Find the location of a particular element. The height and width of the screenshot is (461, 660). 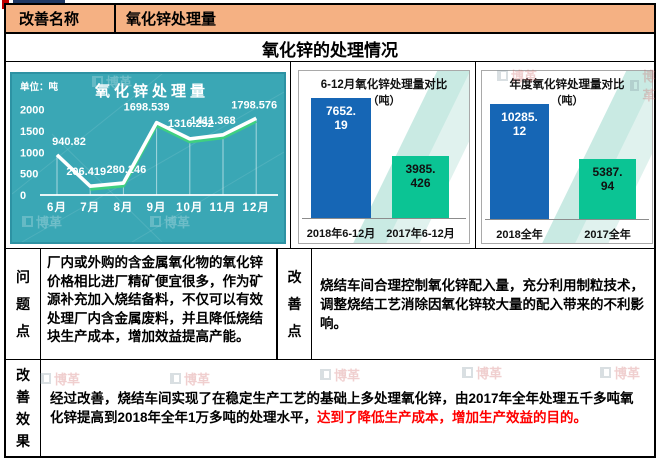

bar-value-label: 7652. 19 is located at coordinates (341, 118).